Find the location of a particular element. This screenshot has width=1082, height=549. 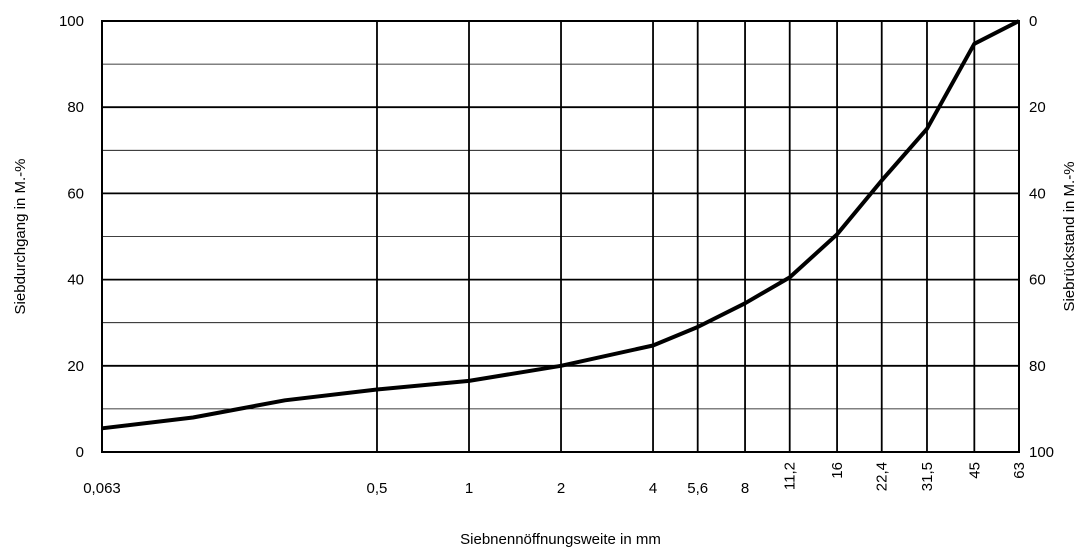

y-tick-label-right: 20 is located at coordinates (1037, 107).